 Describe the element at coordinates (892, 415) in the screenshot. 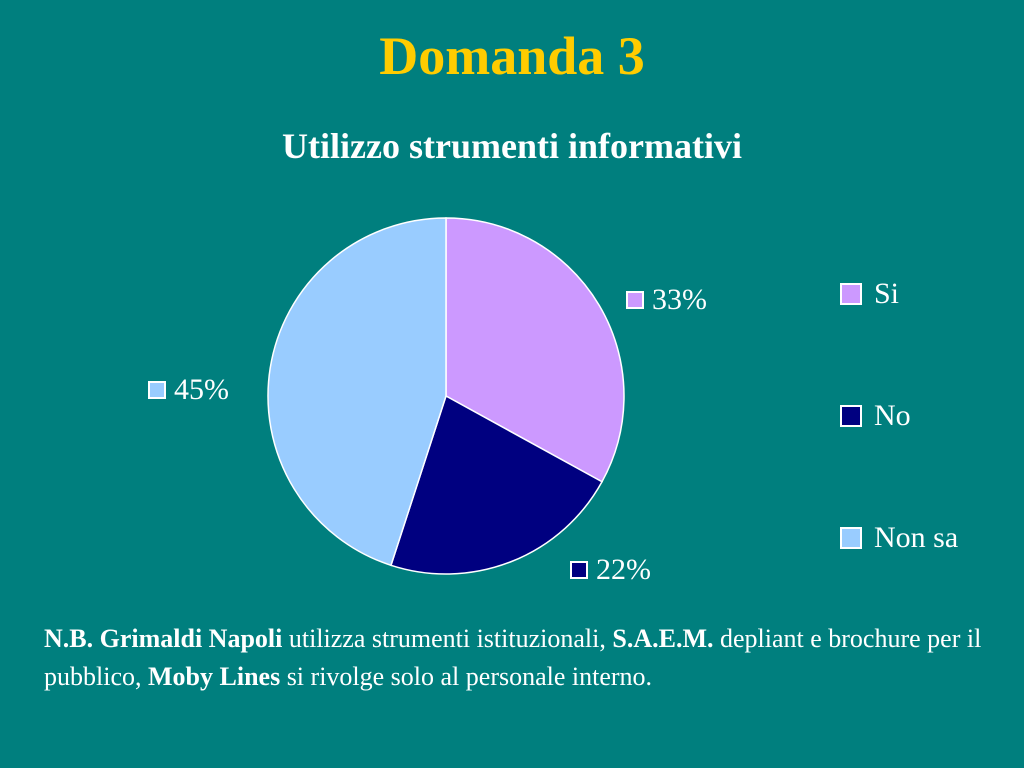

I see `legend-label-no: No` at that location.